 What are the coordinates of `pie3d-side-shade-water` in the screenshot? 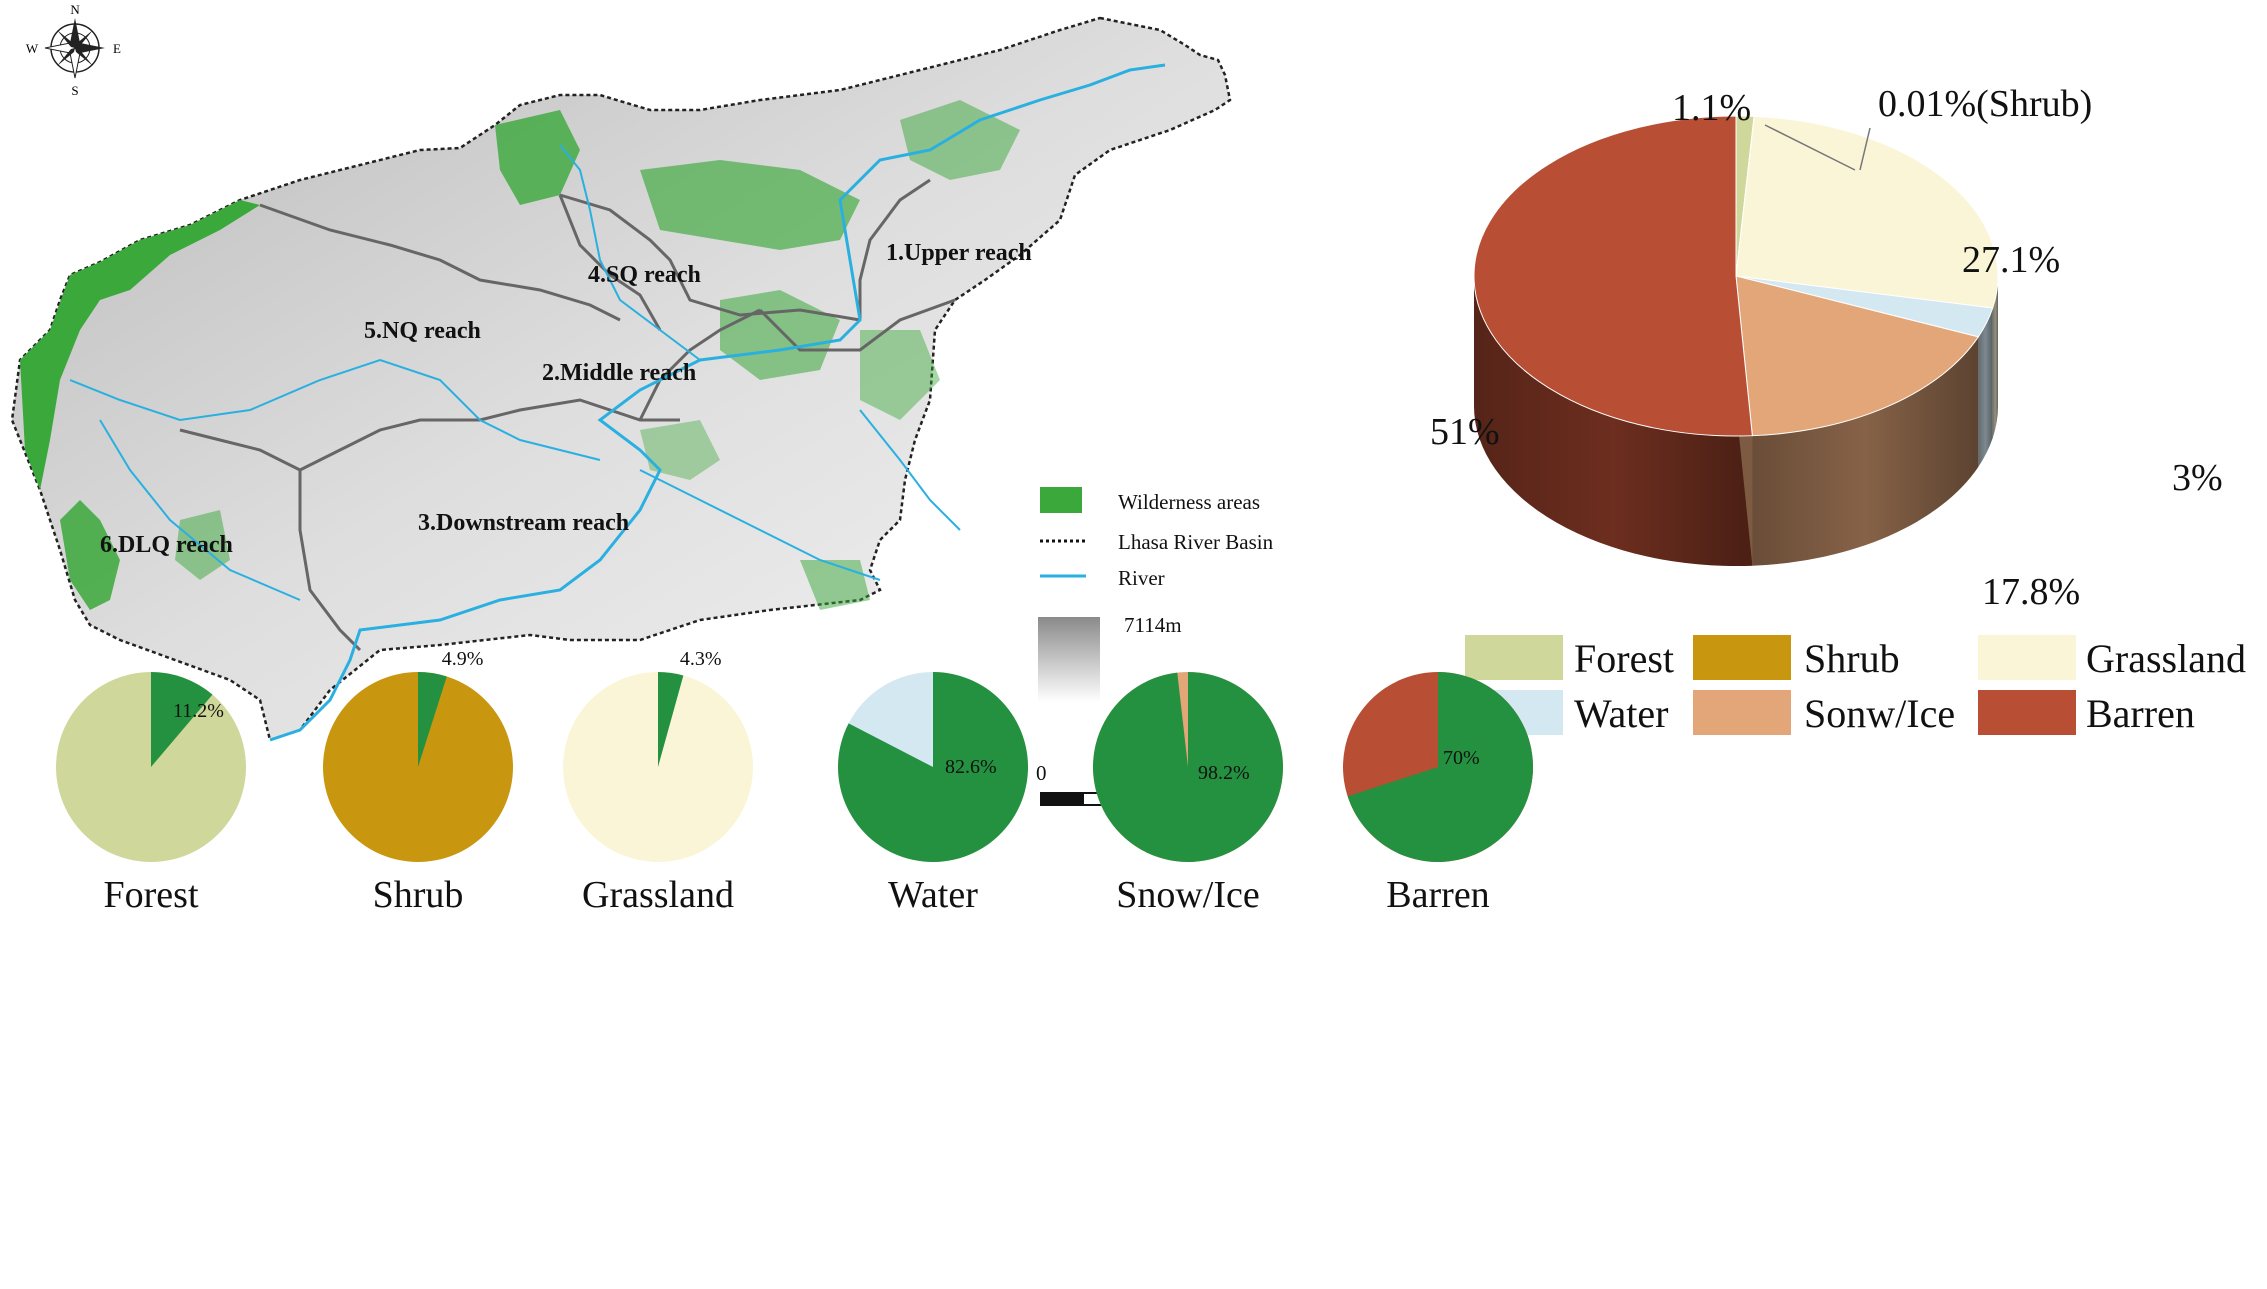 It's located at (1985, 387).